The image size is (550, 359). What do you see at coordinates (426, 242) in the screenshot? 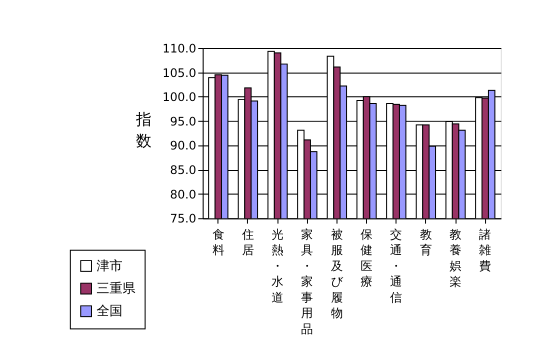
I see `x-tick-label: 教育` at bounding box center [426, 242].